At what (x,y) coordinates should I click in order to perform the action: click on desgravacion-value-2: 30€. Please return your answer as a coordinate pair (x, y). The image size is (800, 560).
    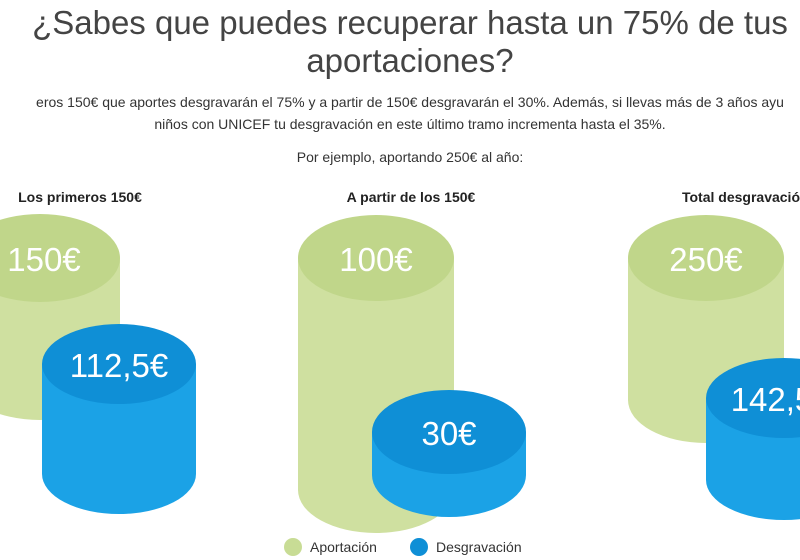
    Looking at the image, I should click on (449, 433).